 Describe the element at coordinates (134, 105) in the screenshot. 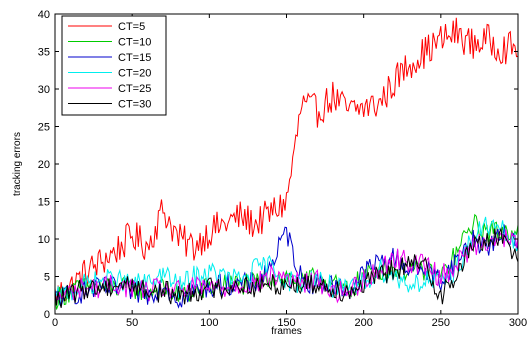

I see `legend-label: CT=30` at that location.